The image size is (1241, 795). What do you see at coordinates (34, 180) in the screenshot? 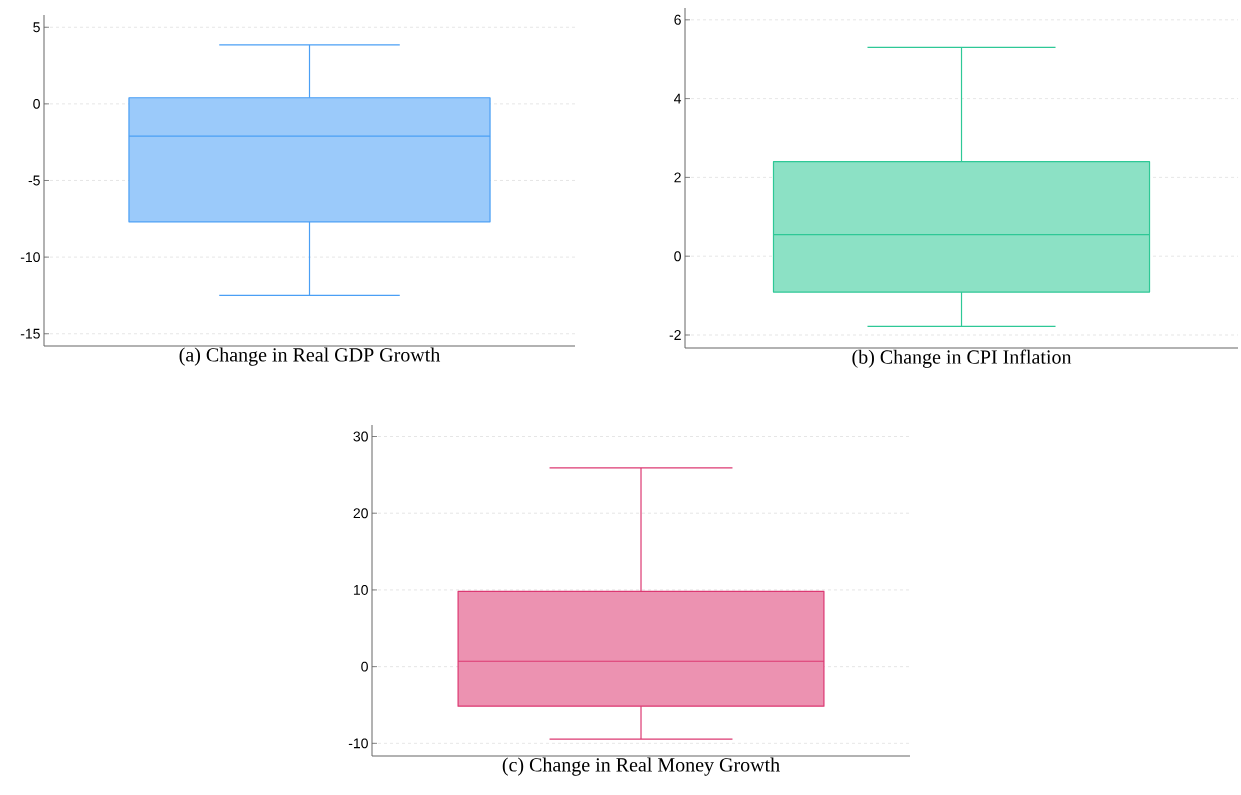
I see `y-tick-label: -5` at bounding box center [34, 180].